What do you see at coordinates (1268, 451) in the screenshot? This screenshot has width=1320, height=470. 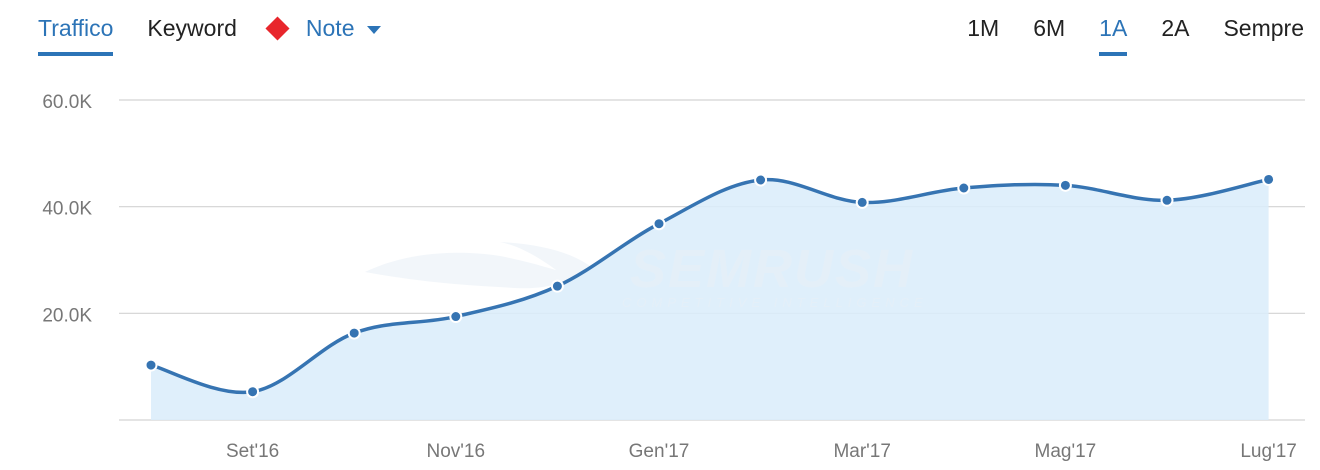 I see `x-tick-label: Lug'17` at bounding box center [1268, 451].